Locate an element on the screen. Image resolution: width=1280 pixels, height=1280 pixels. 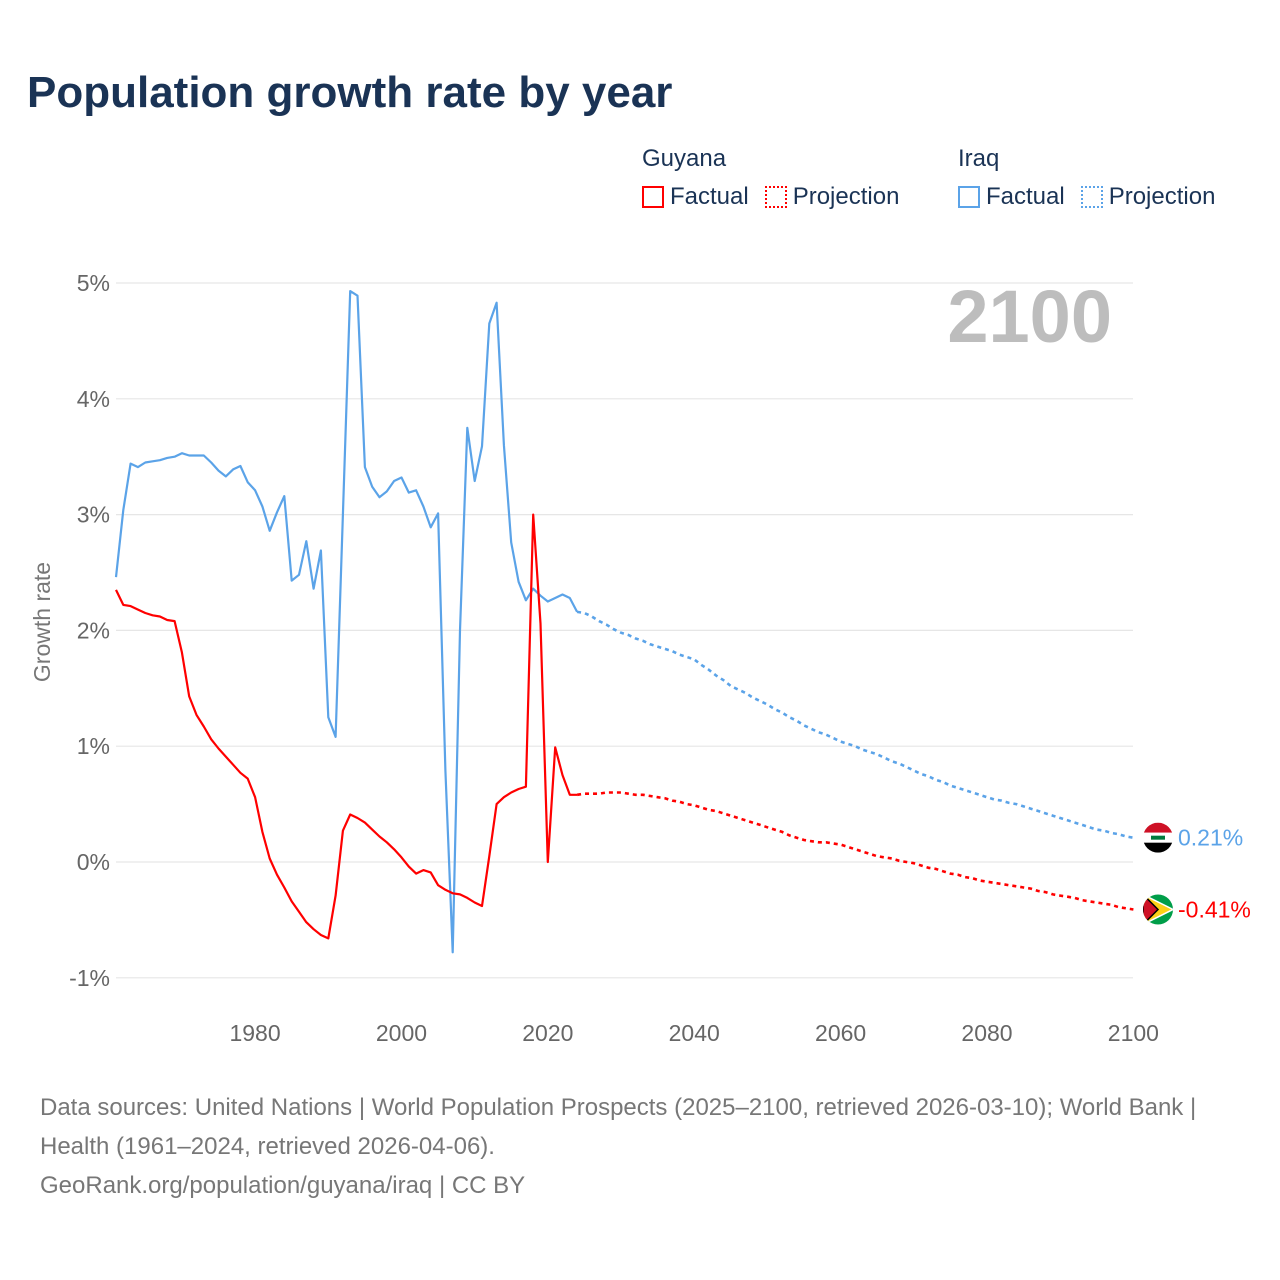
y-tick-label: 4% is located at coordinates (93, 399).